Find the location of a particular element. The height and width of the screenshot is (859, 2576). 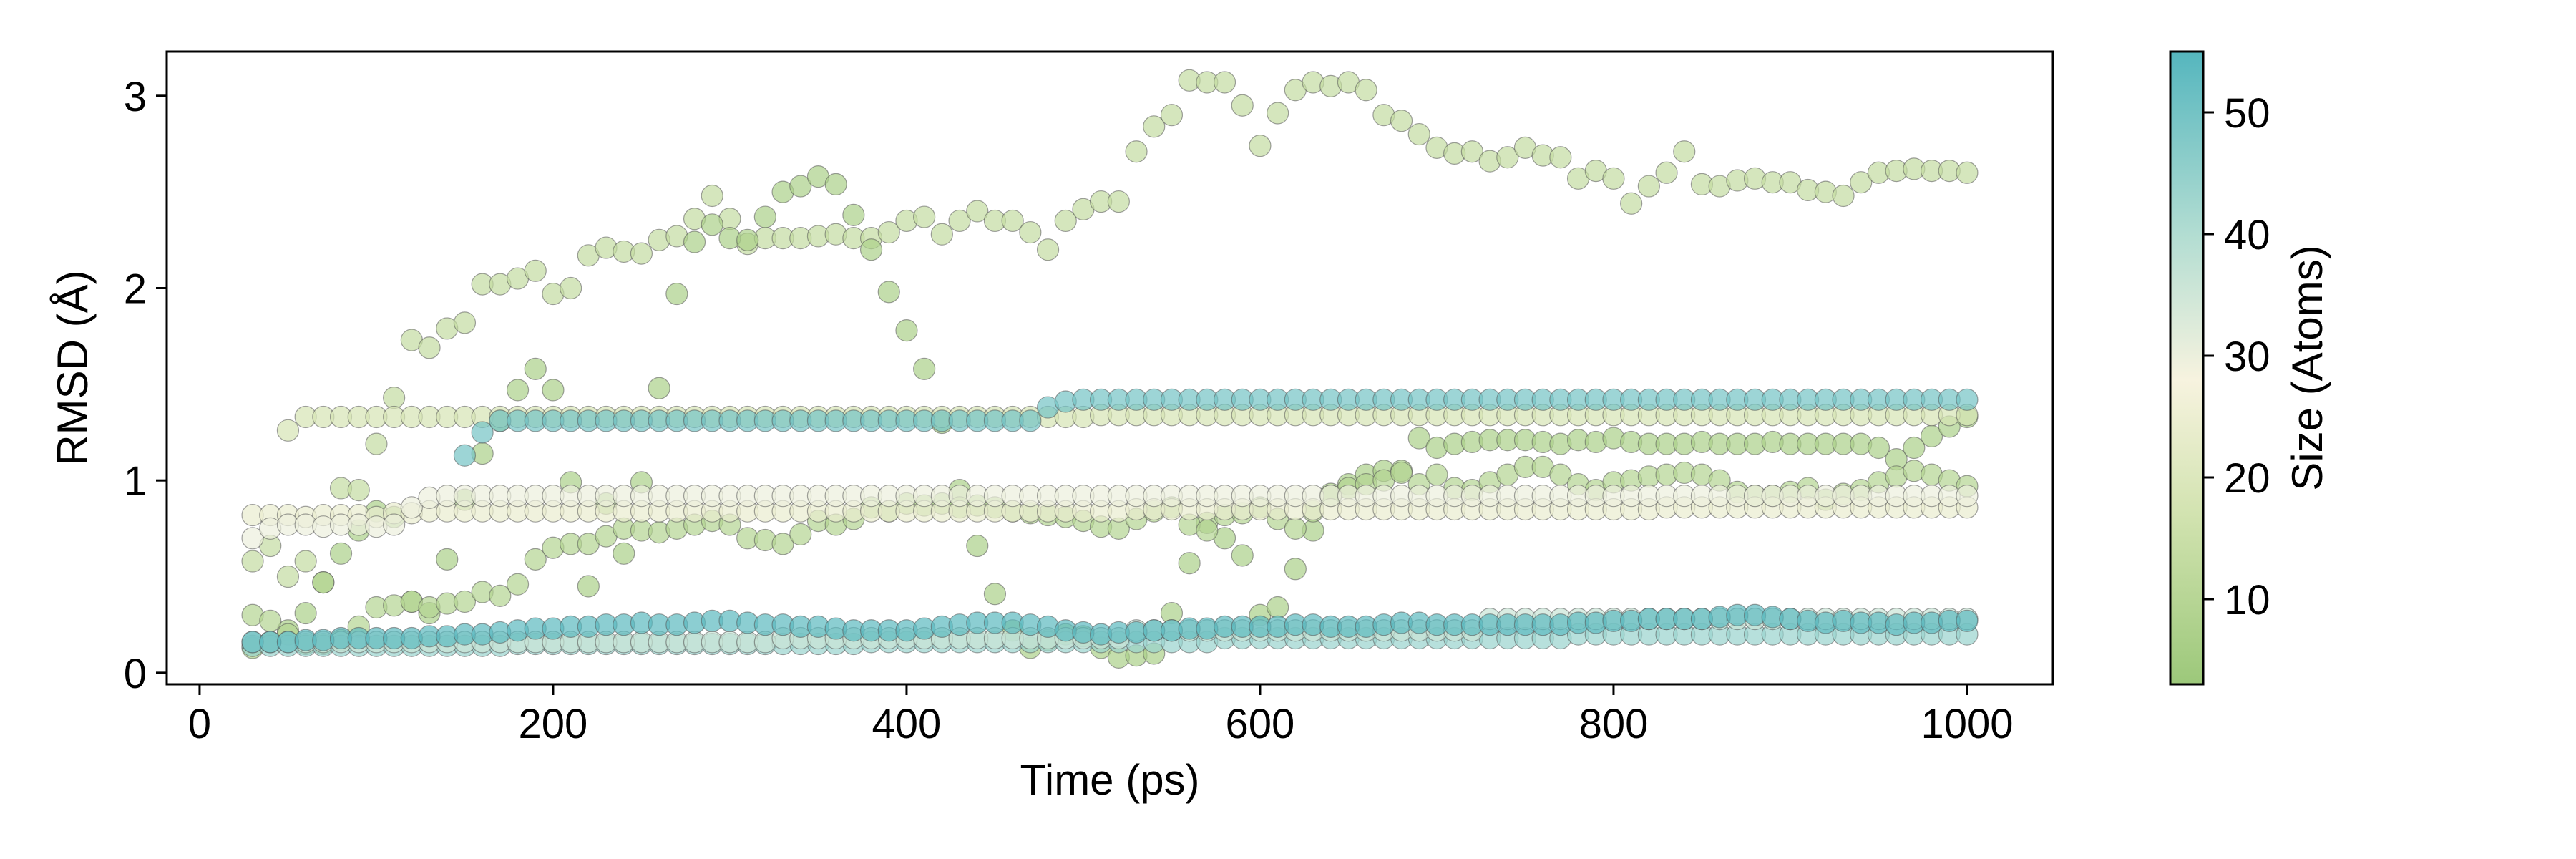

x-tick-label: 1000 is located at coordinates (1967, 724).